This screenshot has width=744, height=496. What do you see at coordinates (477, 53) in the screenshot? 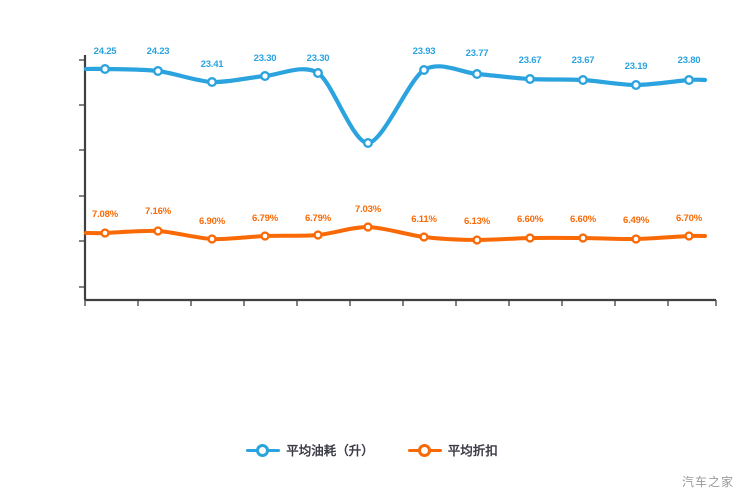
I see `data-point-label: 23.77` at bounding box center [477, 53].